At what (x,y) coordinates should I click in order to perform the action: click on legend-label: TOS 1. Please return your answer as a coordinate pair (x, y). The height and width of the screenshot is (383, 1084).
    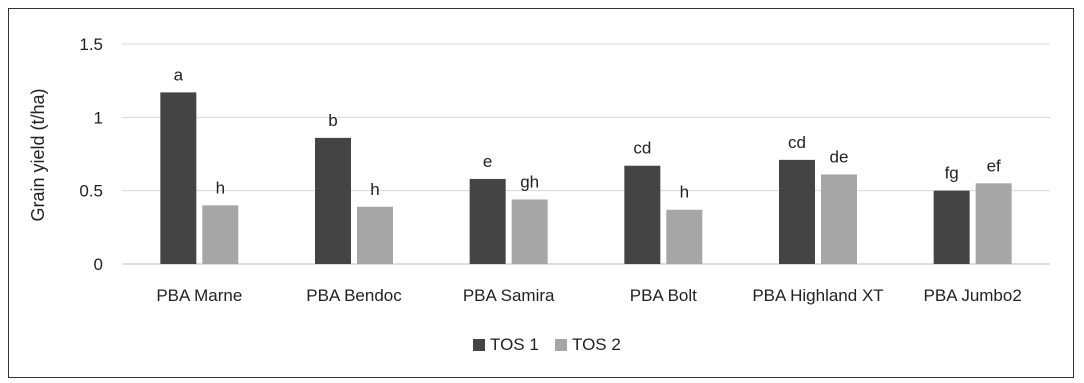
    Looking at the image, I should click on (514, 344).